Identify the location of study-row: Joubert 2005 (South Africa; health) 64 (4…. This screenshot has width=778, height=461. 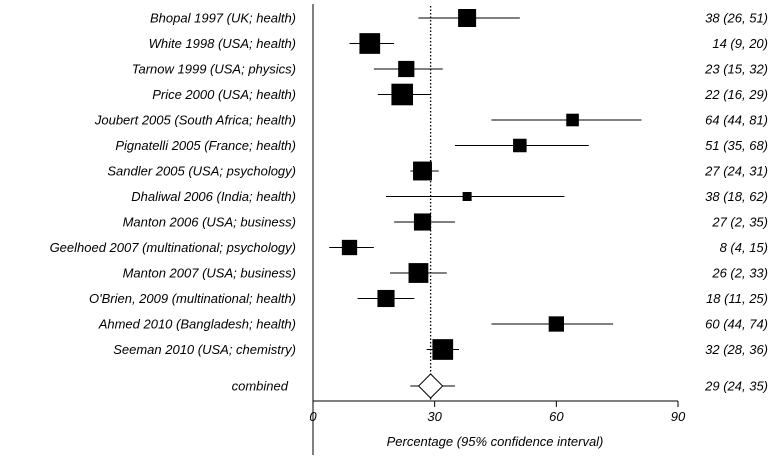
(431, 120).